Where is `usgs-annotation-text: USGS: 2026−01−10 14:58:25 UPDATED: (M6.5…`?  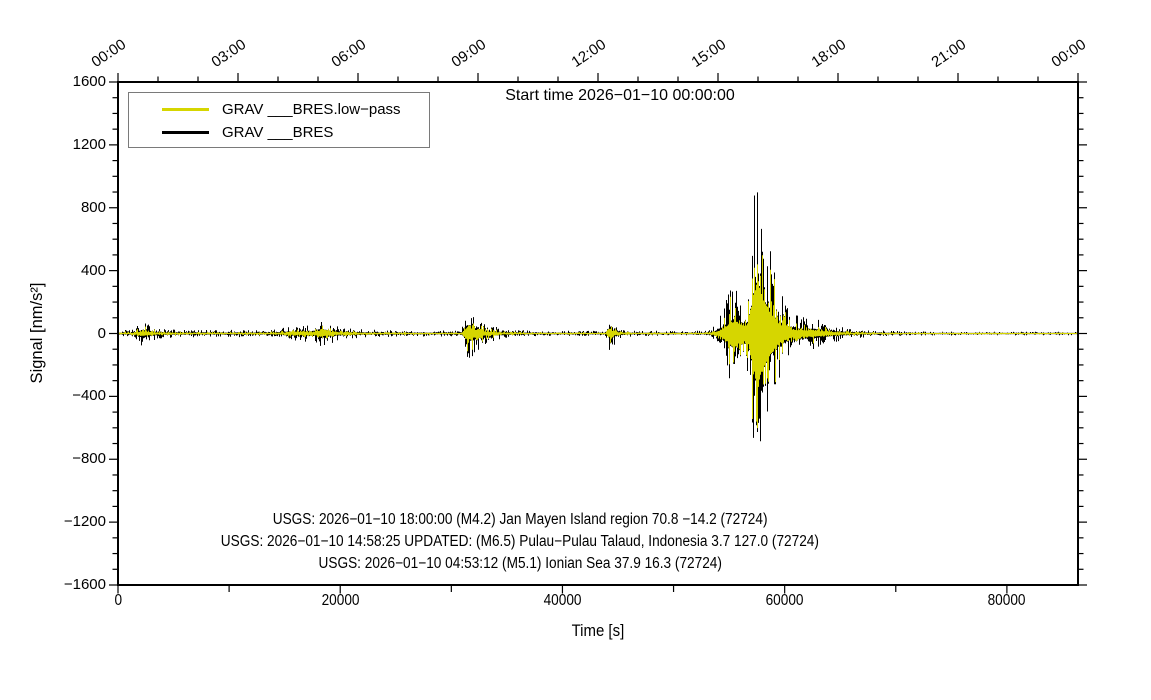 usgs-annotation-text: USGS: 2026−01−10 14:58:25 UPDATED: (M6.5… is located at coordinates (520, 541).